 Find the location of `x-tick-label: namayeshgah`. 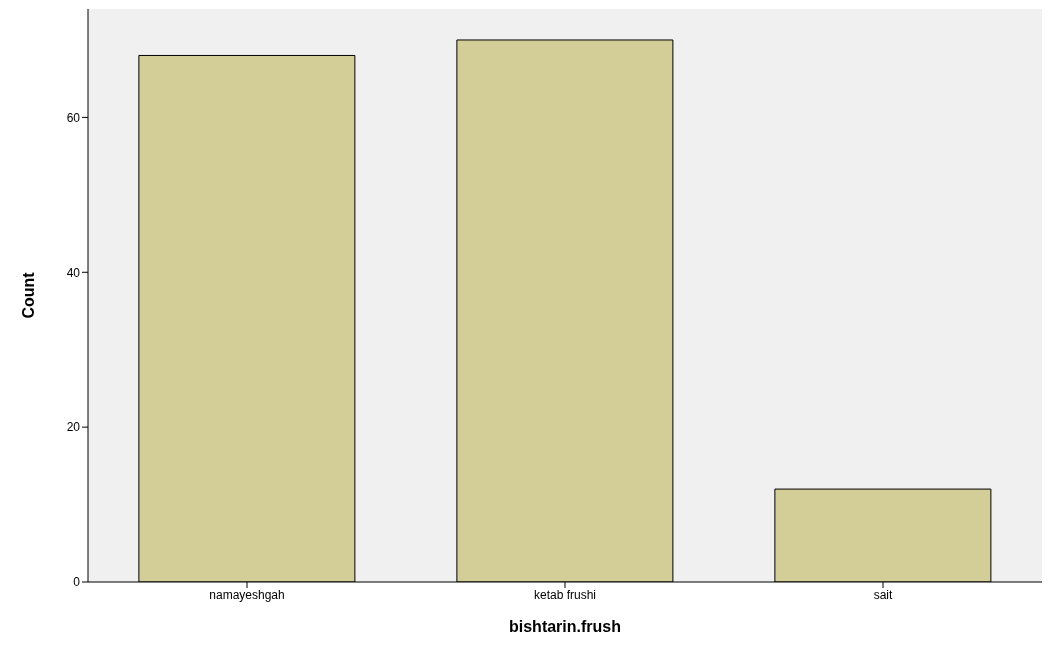

x-tick-label: namayeshgah is located at coordinates (247, 594).